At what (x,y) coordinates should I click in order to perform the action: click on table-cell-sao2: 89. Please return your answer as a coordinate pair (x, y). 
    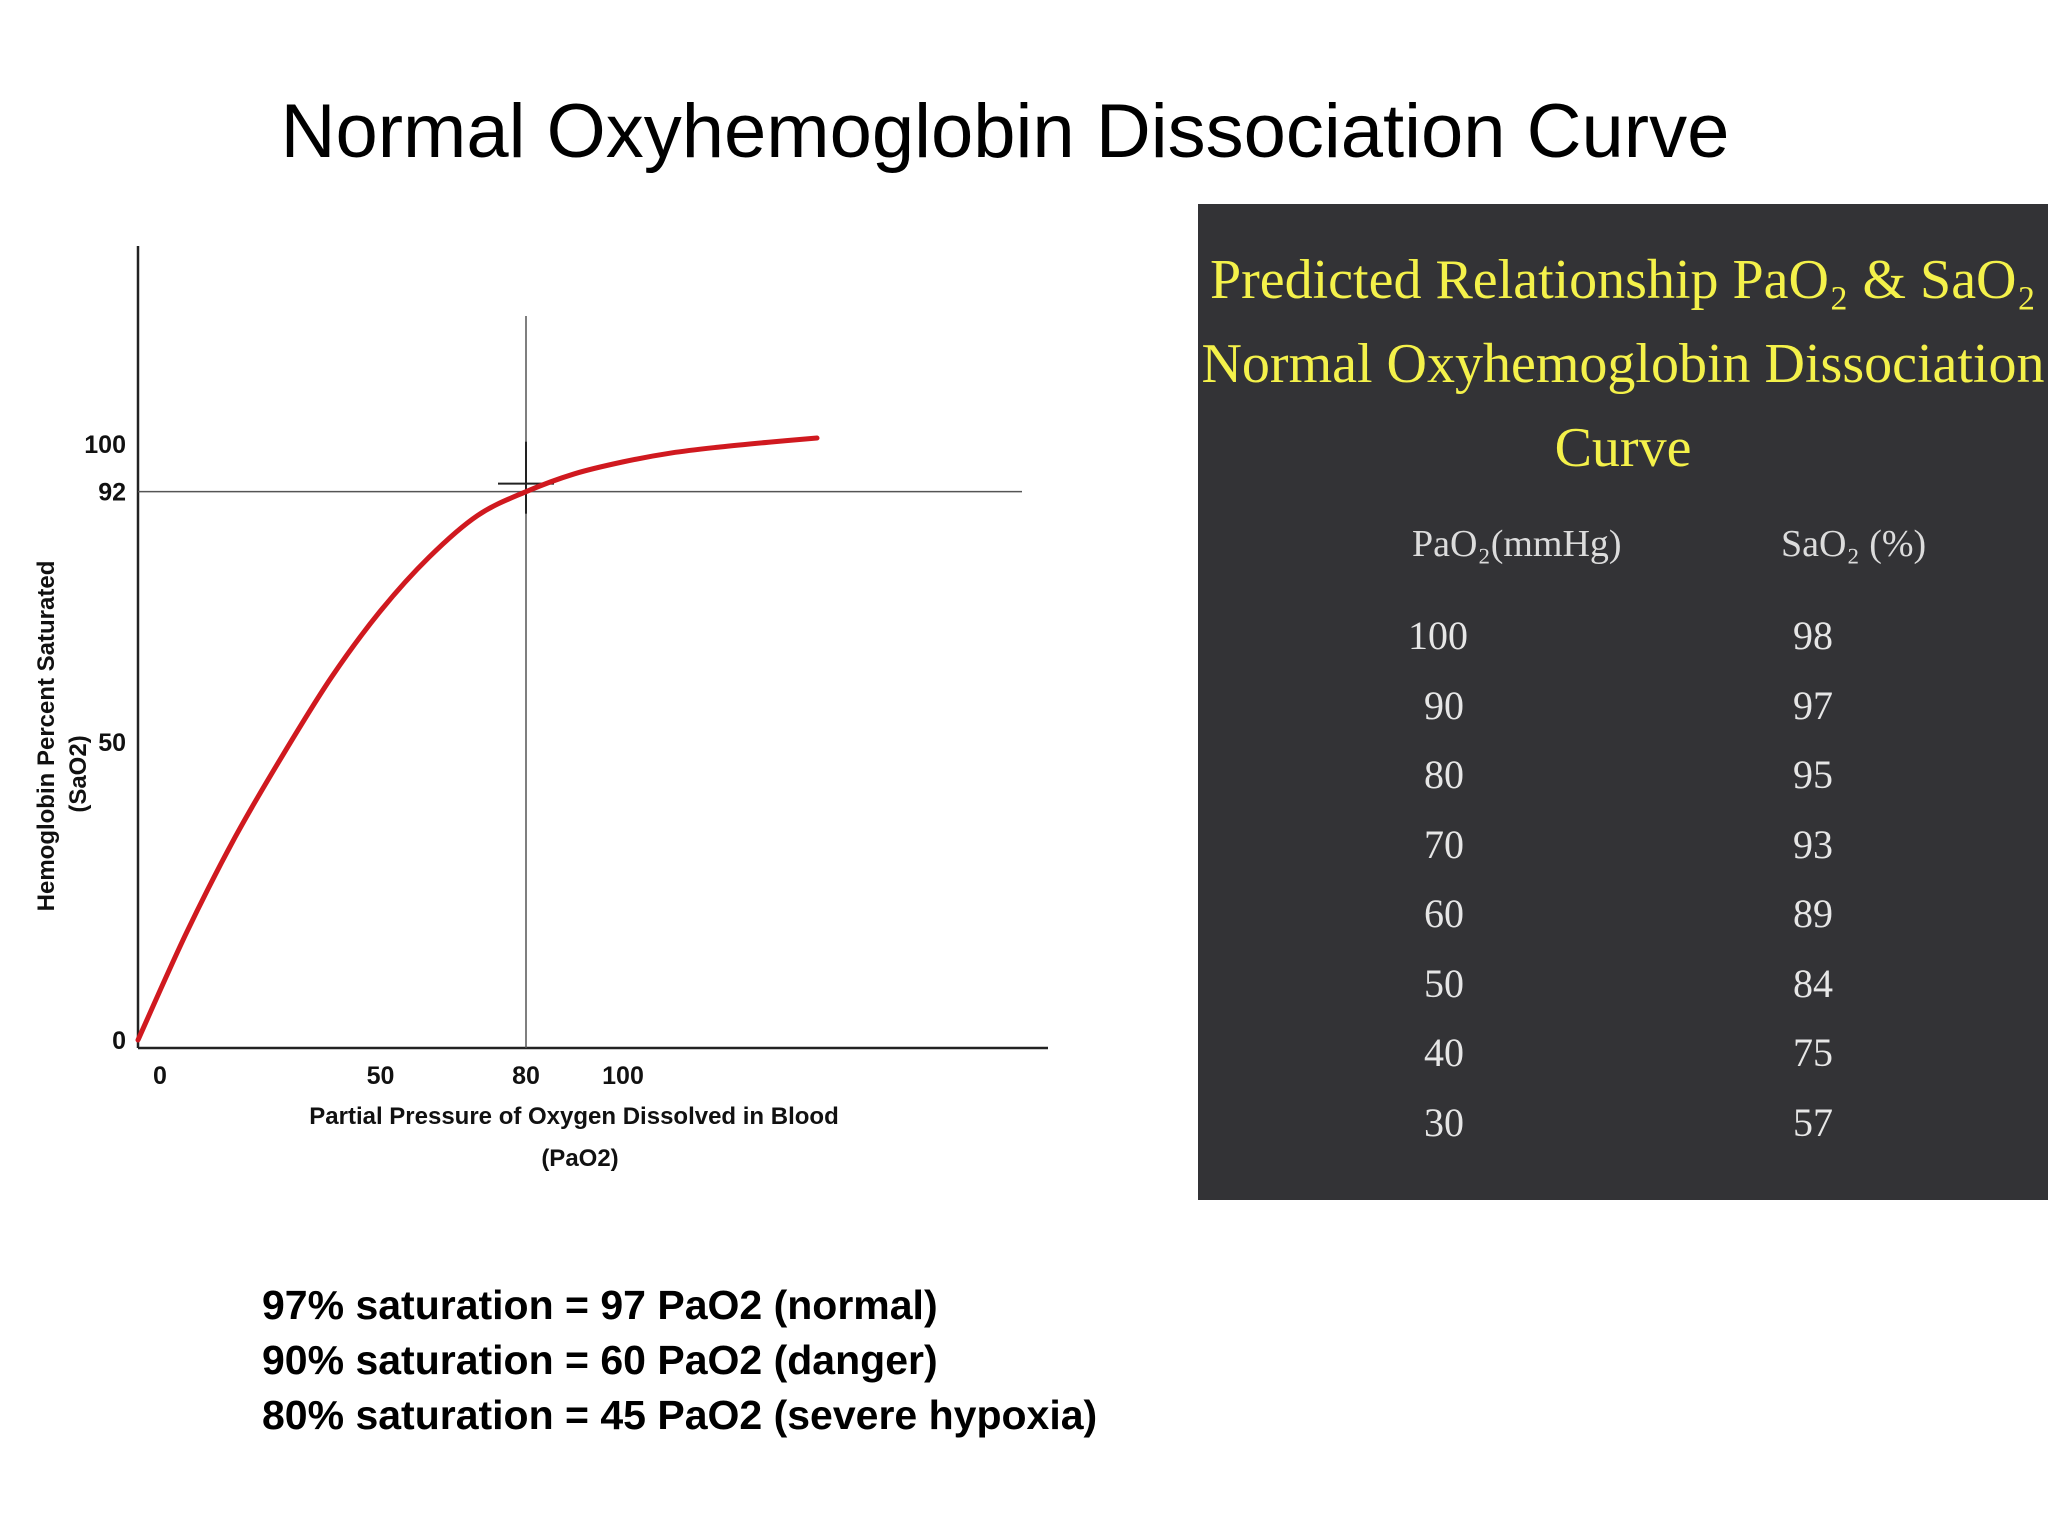
    Looking at the image, I should click on (1813, 913).